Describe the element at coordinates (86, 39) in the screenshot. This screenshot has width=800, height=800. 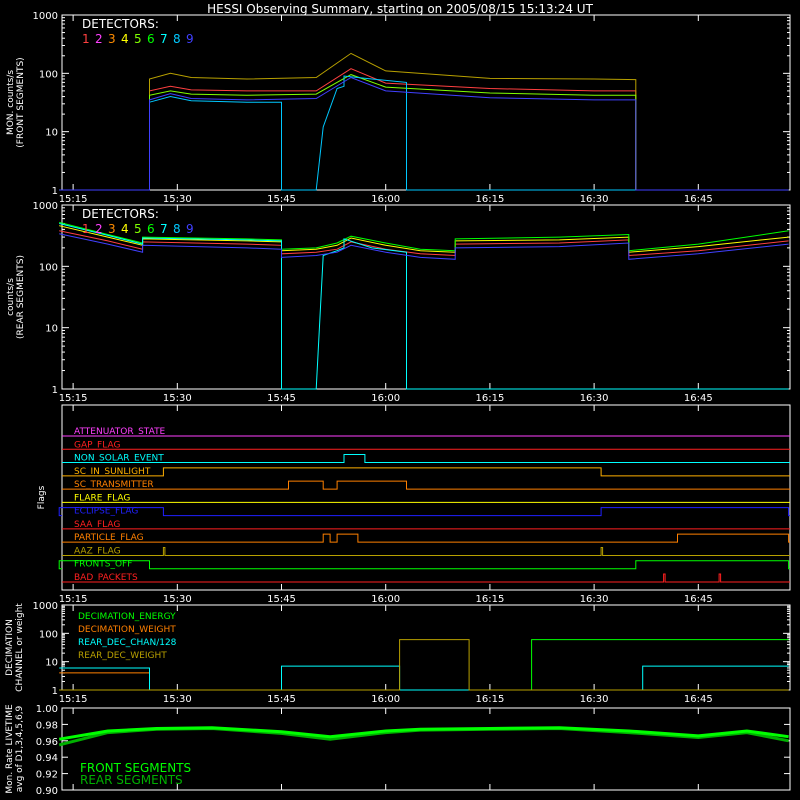
I see `legend-detector-1: 1` at that location.